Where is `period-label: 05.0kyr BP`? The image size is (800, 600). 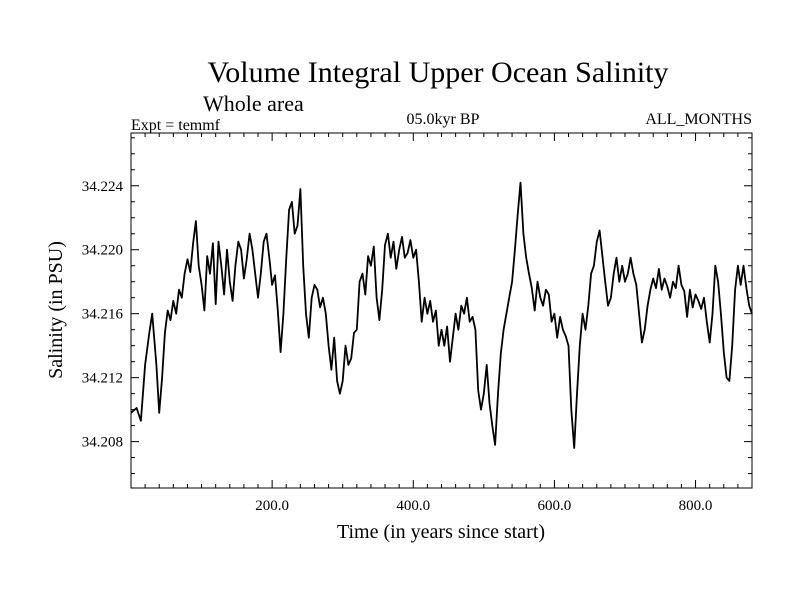
period-label: 05.0kyr BP is located at coordinates (443, 119).